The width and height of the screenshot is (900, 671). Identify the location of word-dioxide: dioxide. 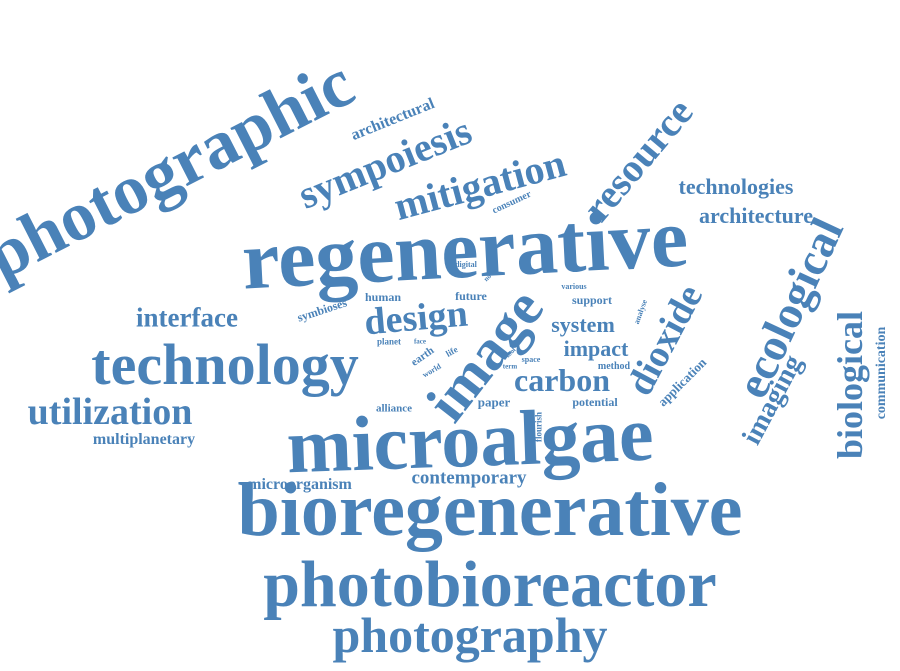
(664, 340).